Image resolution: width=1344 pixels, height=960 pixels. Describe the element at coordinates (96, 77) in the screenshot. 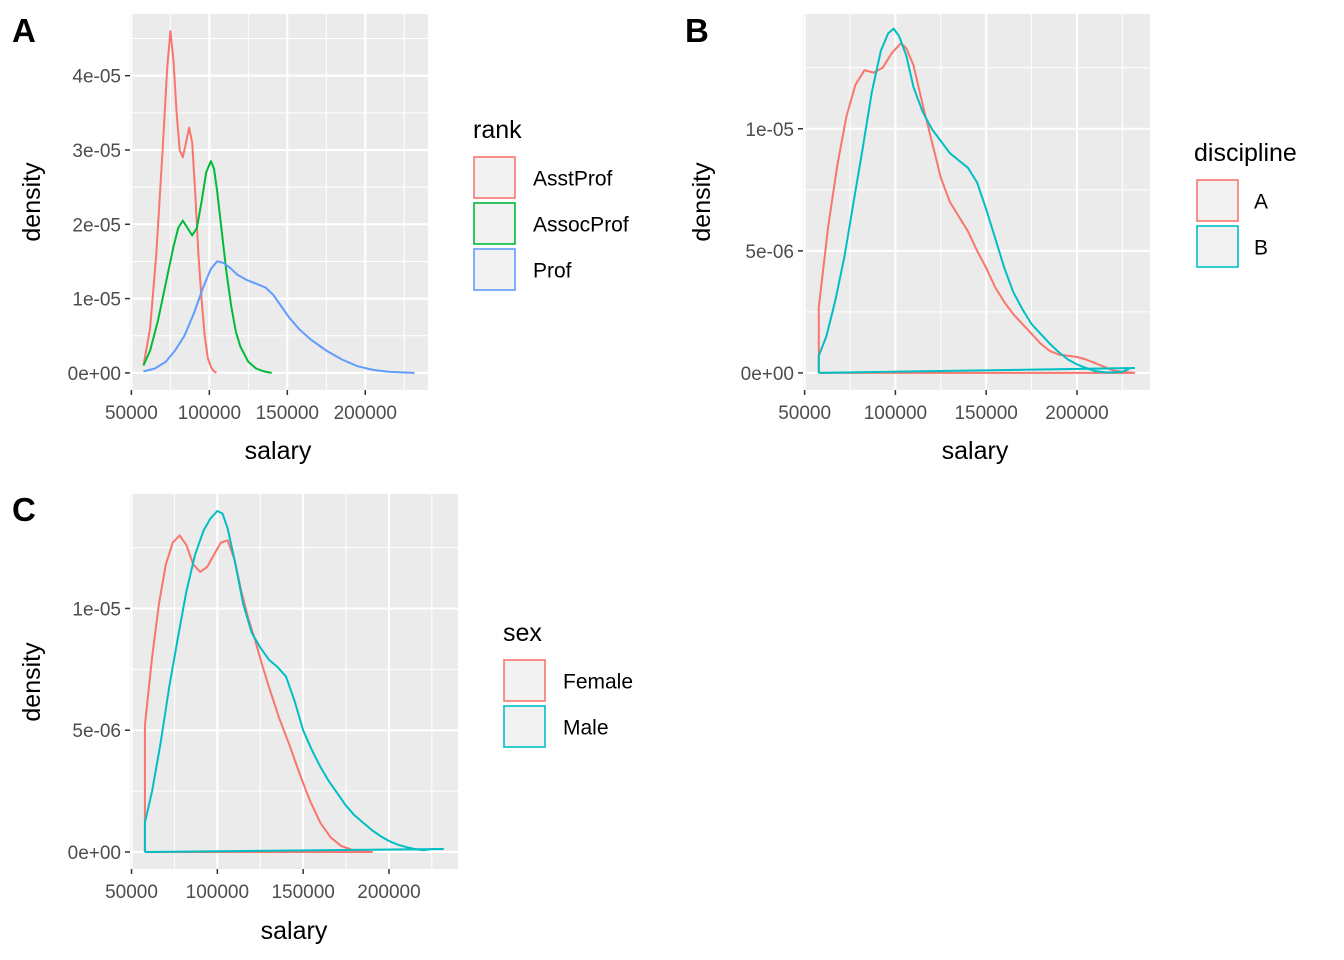

I see `y-tick-label: 4e-05` at that location.